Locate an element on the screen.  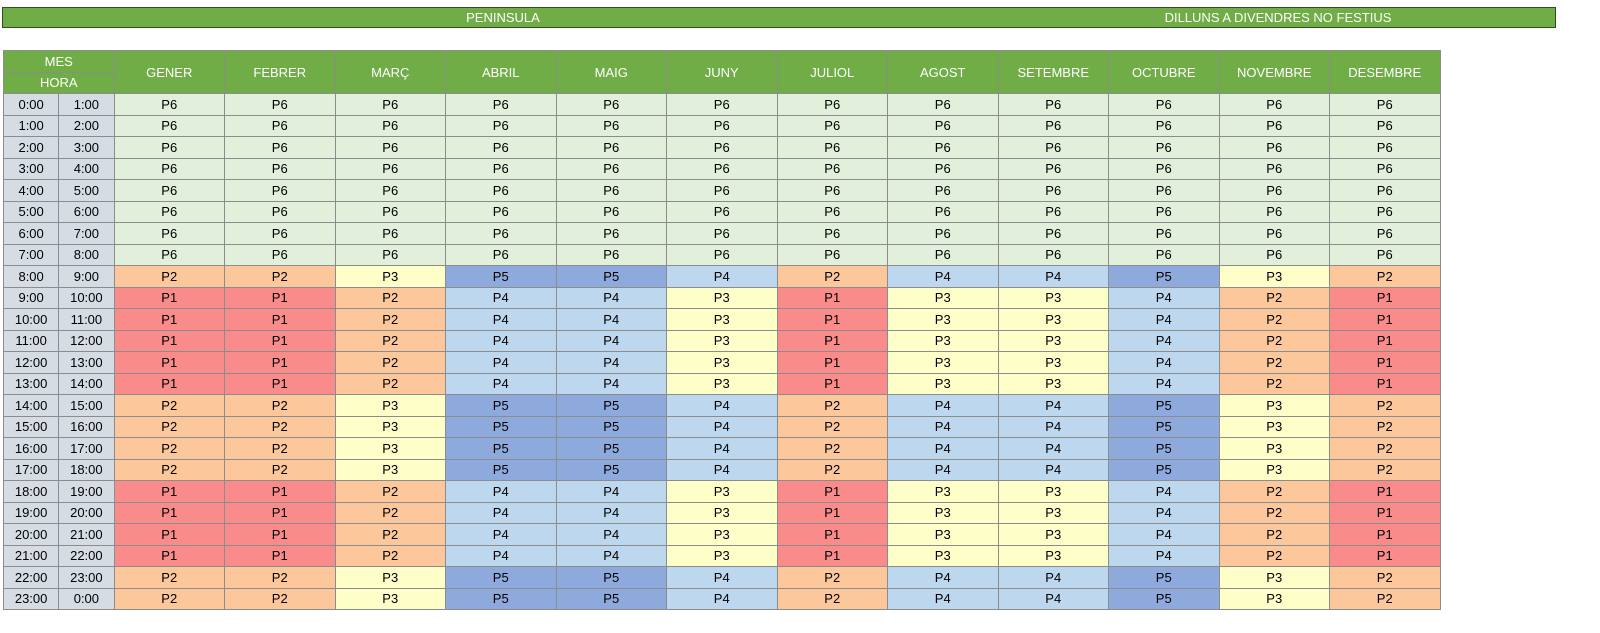
table-row: 17:00 18:00 P2 P2 P3 P5 P5 P4 P2 P4 P4 P5 P3 P2 is located at coordinates (721, 469).